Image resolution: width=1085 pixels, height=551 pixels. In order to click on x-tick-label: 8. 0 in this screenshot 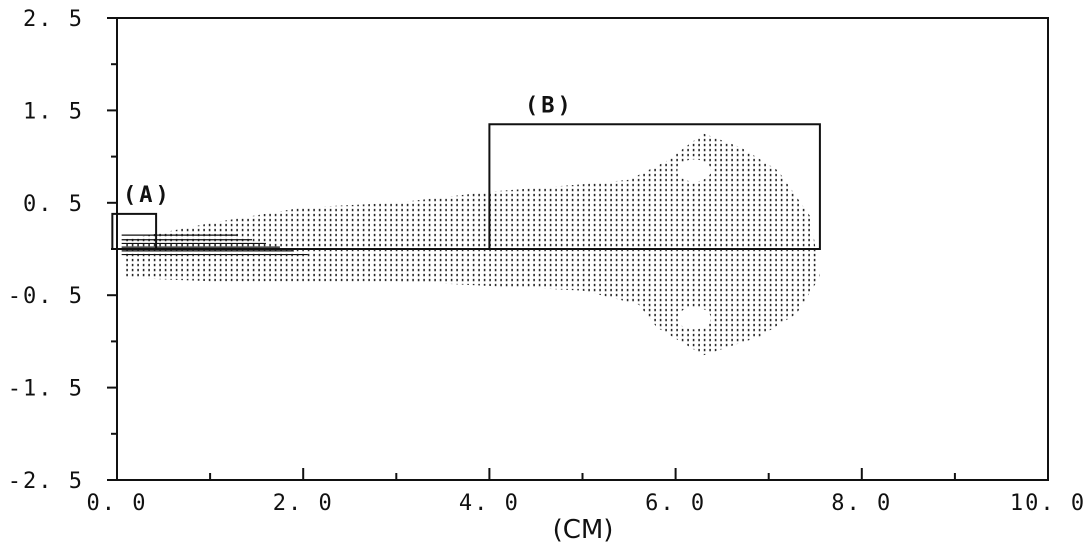, I will do `click(861, 503)`.